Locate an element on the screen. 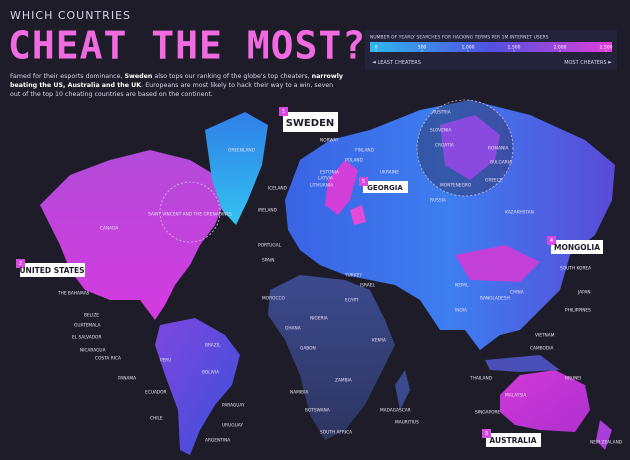 Image resolution: width=630 pixels, height=460 pixels. rank: 5 is located at coordinates (363, 182).